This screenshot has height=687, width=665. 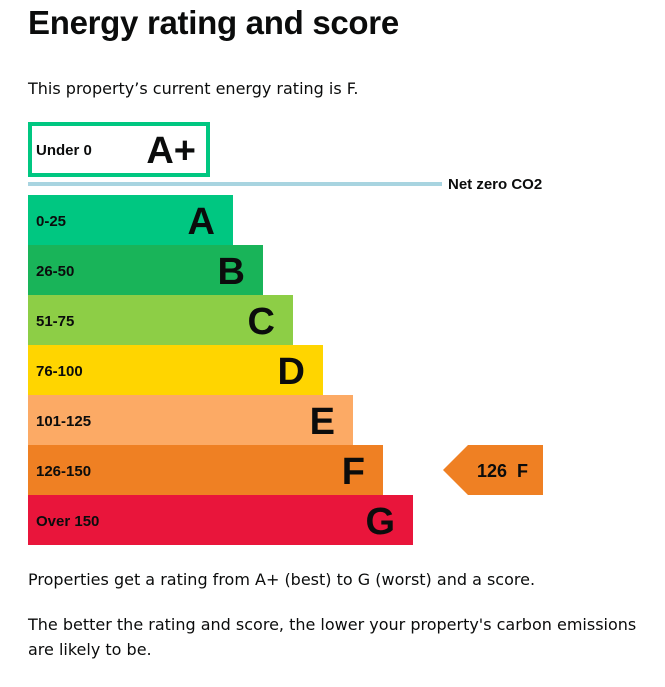 What do you see at coordinates (522, 471) in the screenshot?
I see `current-rating-letter: F` at bounding box center [522, 471].